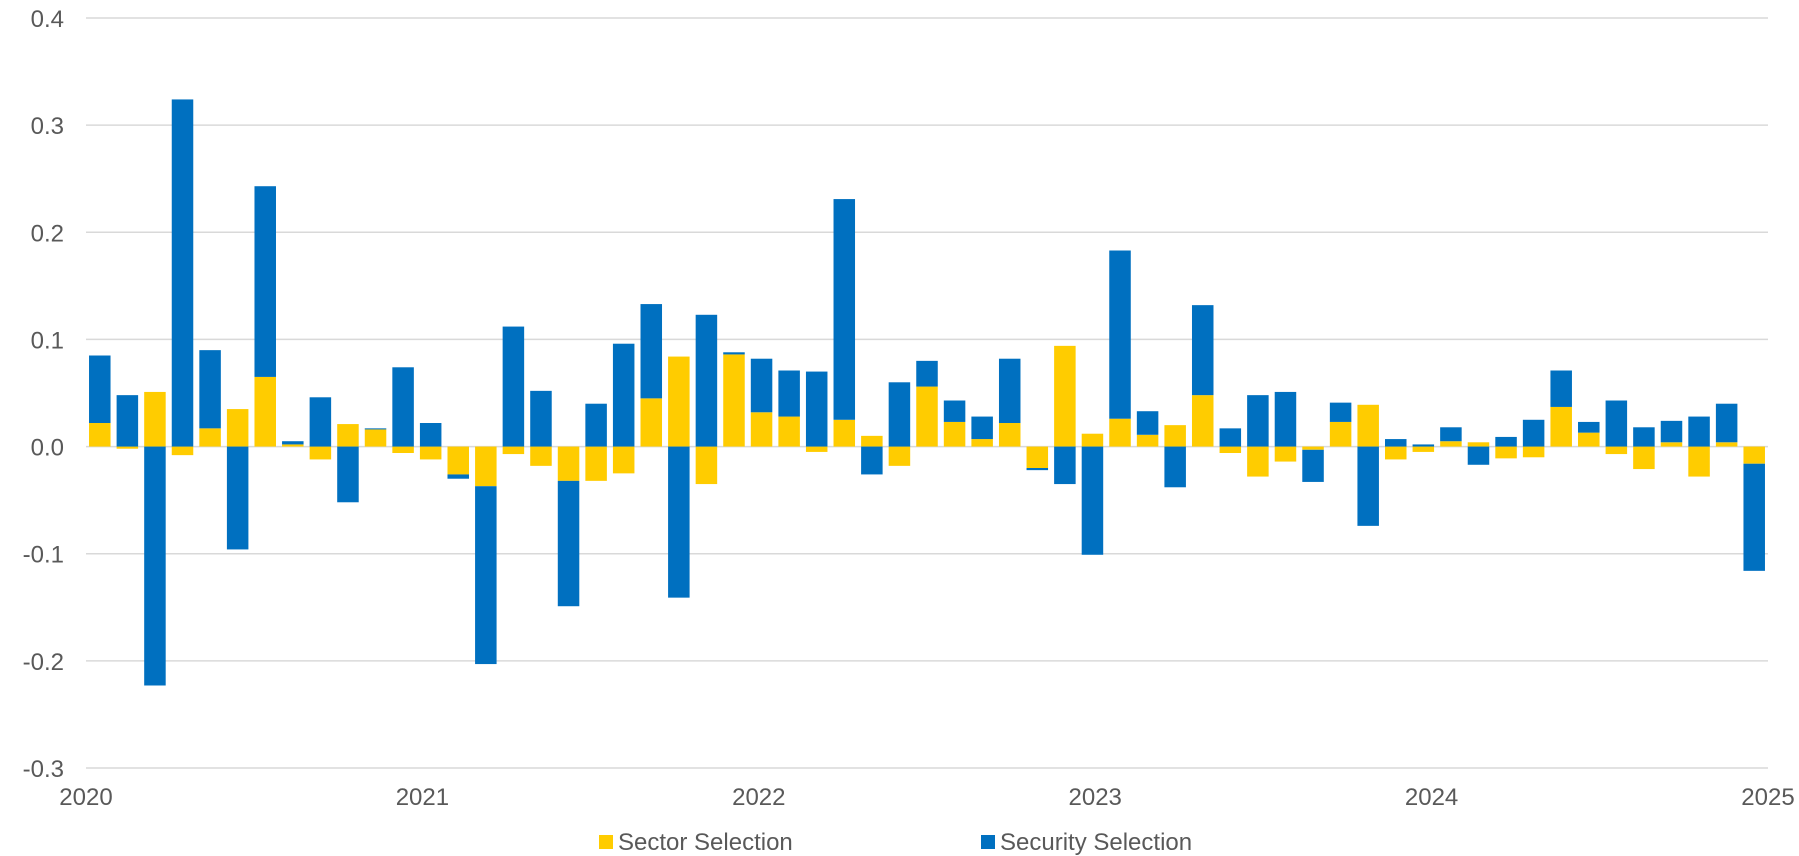 This screenshot has width=1799, height=856. I want to click on x-tick-label: 2021, so click(422, 797).